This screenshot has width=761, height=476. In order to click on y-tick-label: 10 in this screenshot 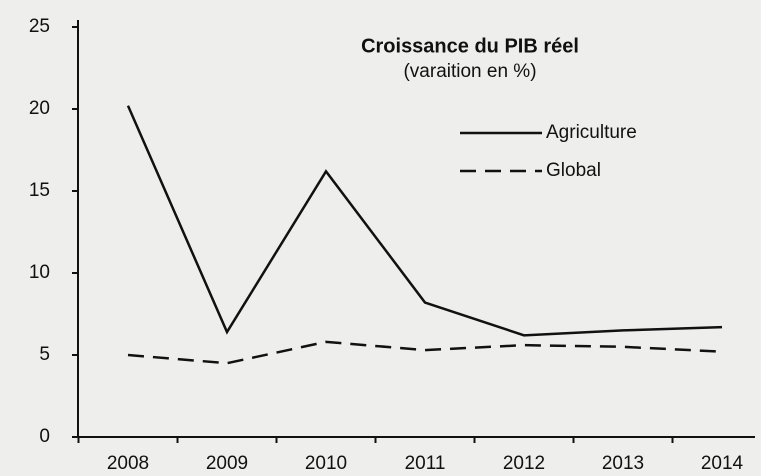, I will do `click(39, 272)`.